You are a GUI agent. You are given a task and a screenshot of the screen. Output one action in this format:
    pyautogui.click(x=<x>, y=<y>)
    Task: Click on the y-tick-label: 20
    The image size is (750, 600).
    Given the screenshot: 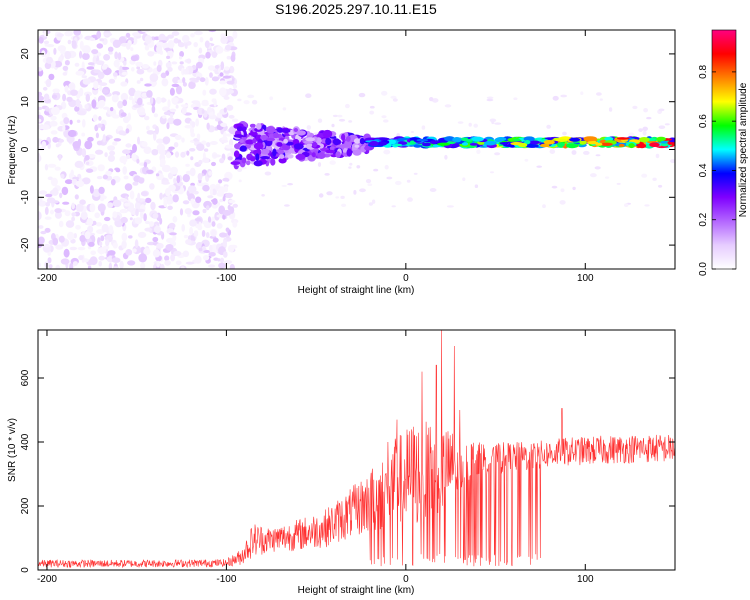 What is the action you would take?
    pyautogui.click(x=25, y=54)
    